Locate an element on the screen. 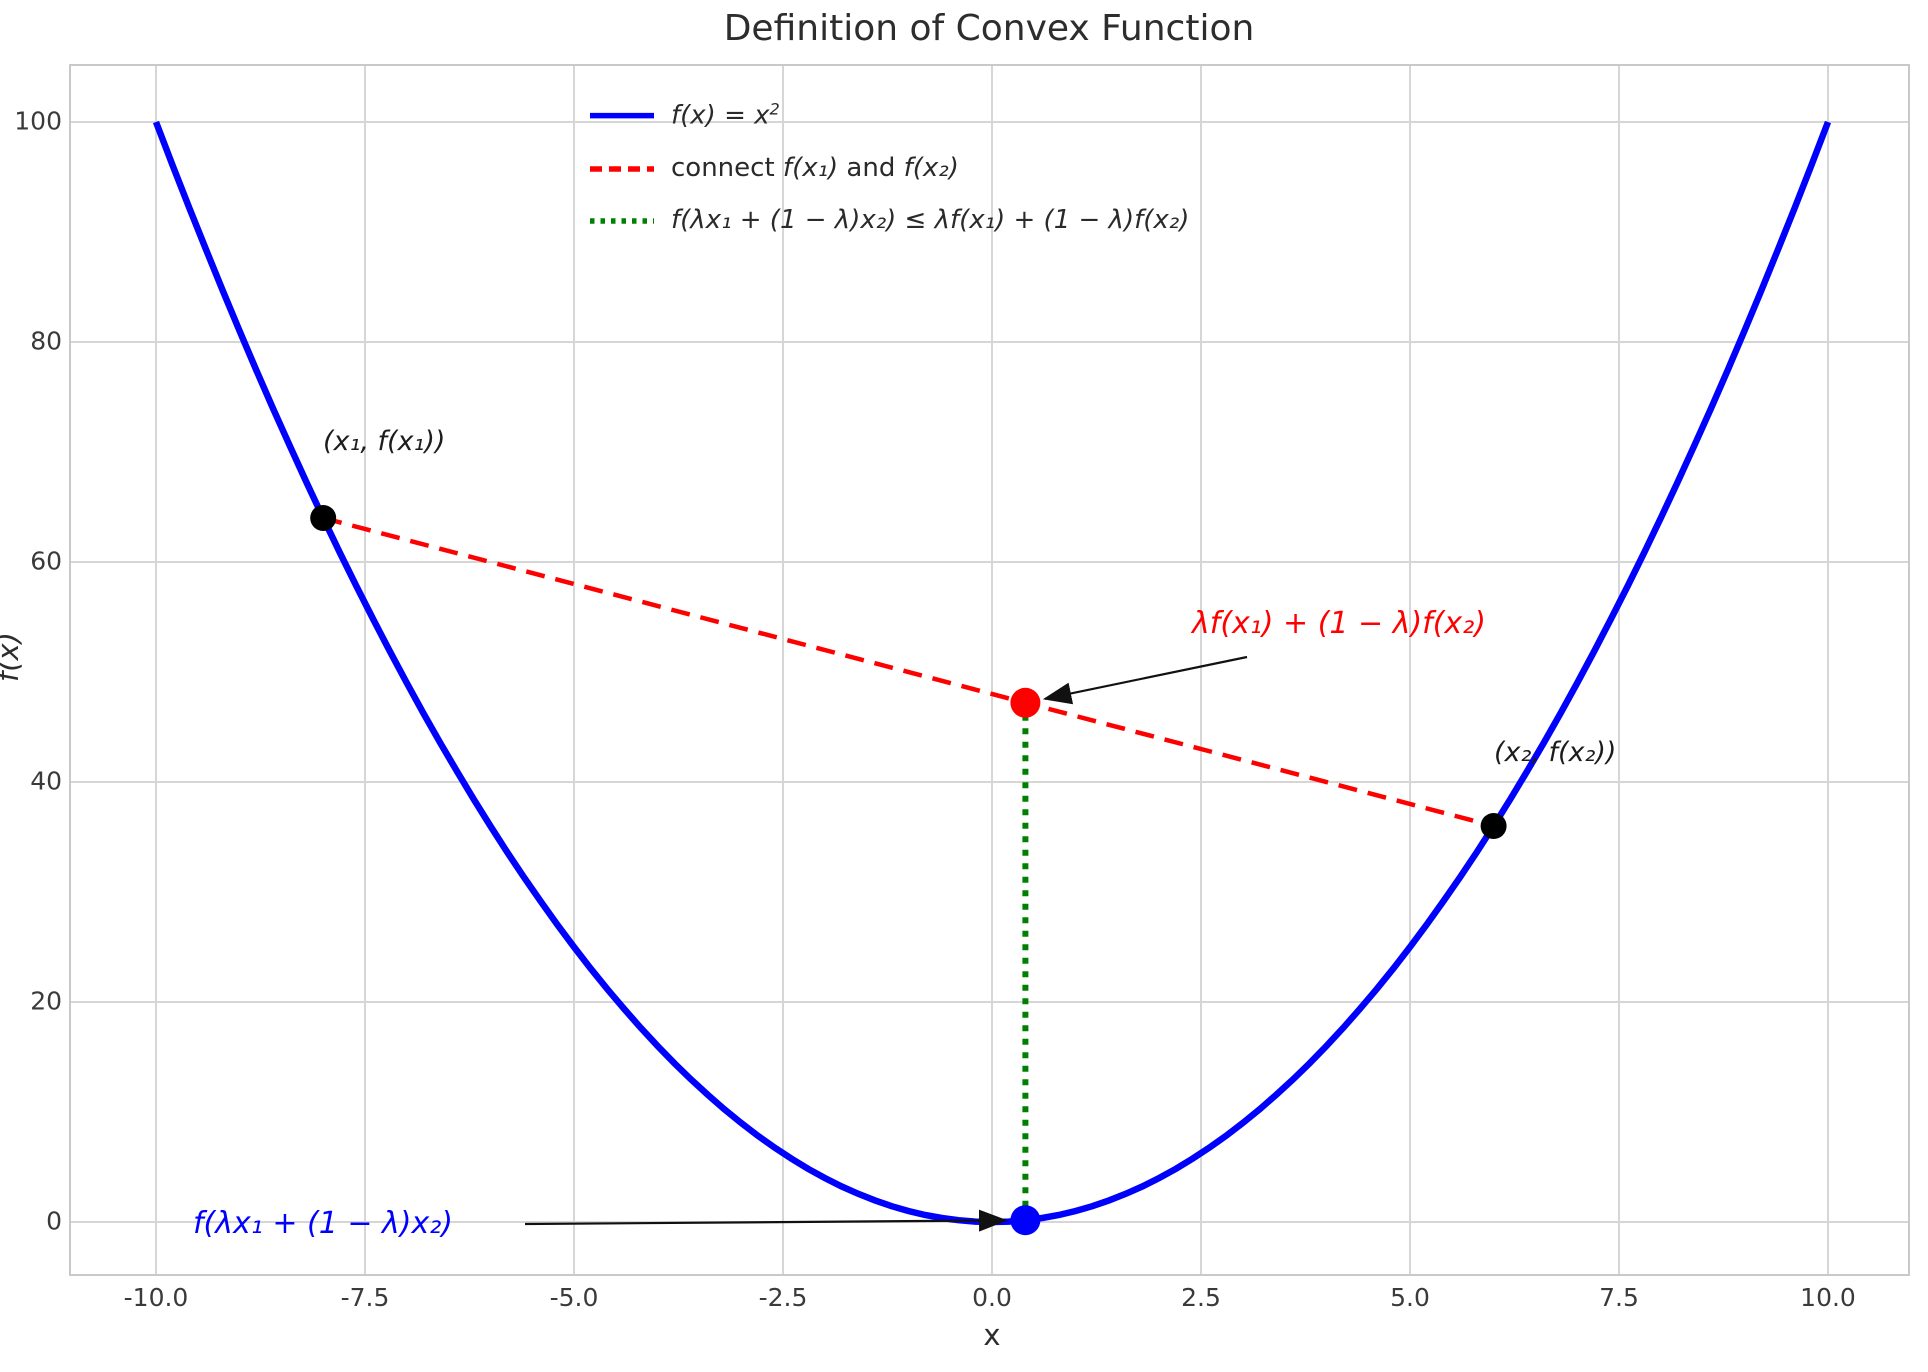 The image size is (1928, 1372). x-tick-label: 2.5 is located at coordinates (1201, 1297).